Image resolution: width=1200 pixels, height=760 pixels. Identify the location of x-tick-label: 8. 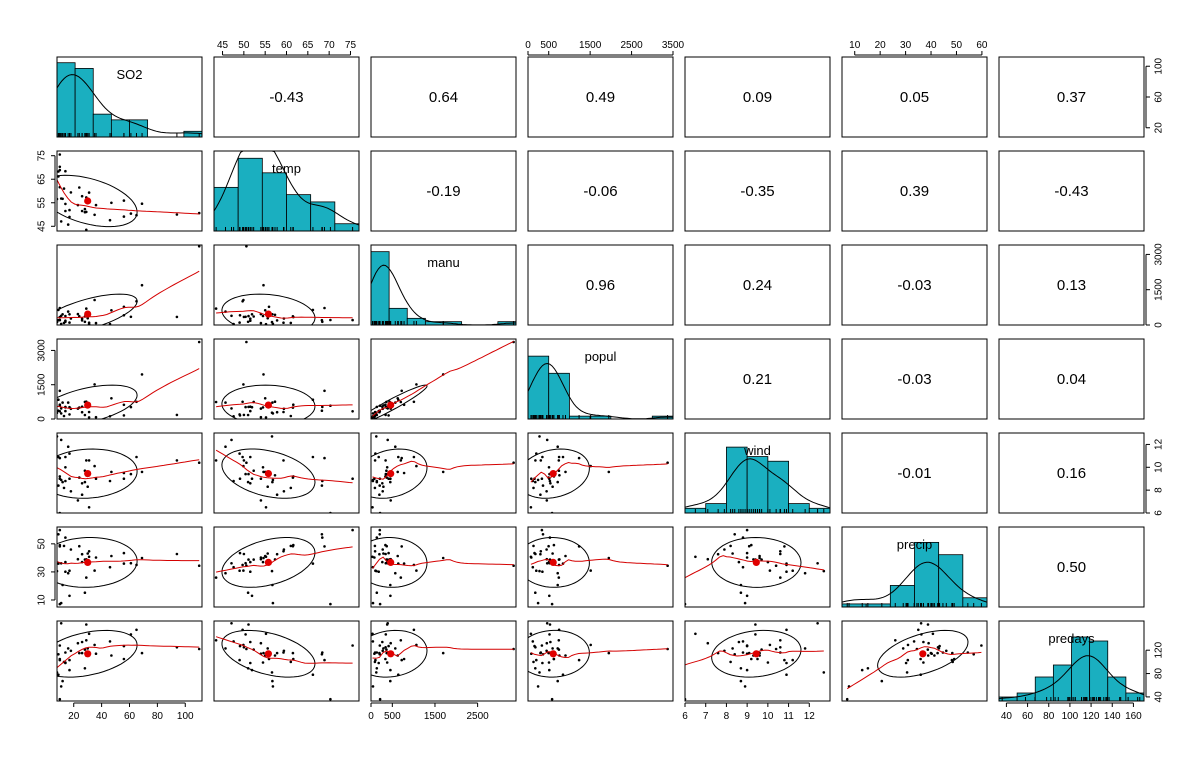
(727, 716).